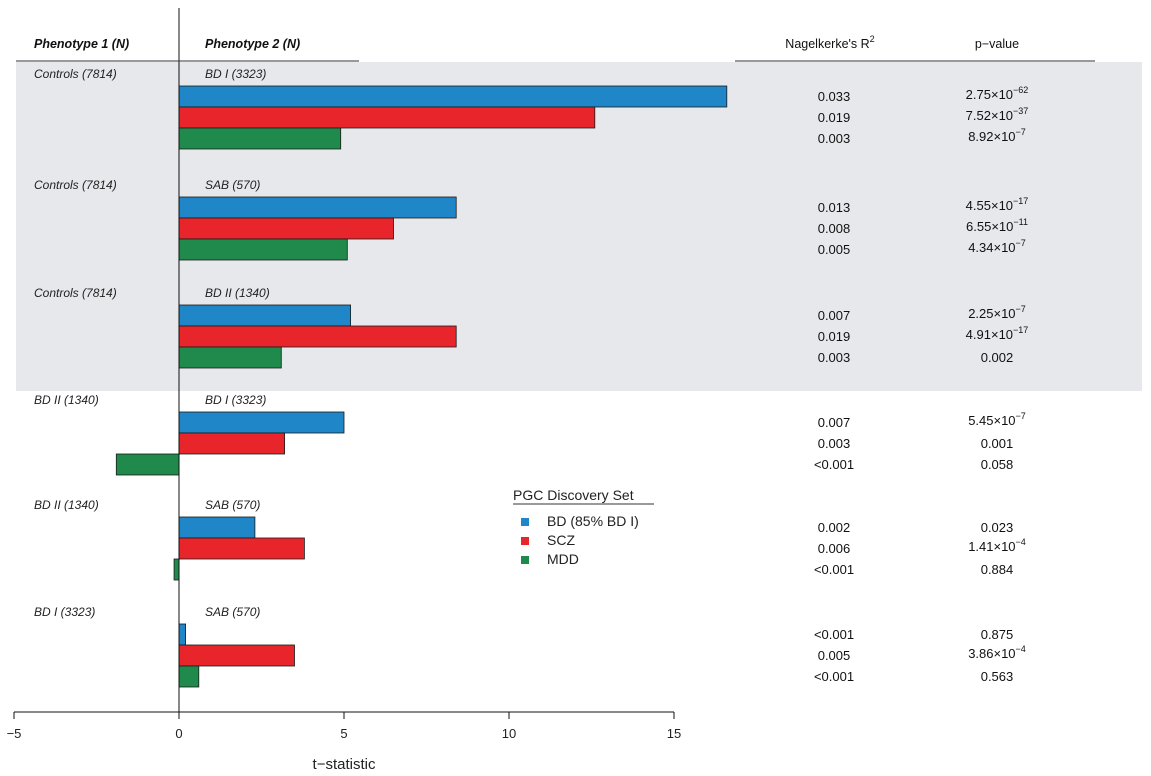 This screenshot has height=776, width=1151. What do you see at coordinates (997, 634) in the screenshot?
I see `p-value: 0.875` at bounding box center [997, 634].